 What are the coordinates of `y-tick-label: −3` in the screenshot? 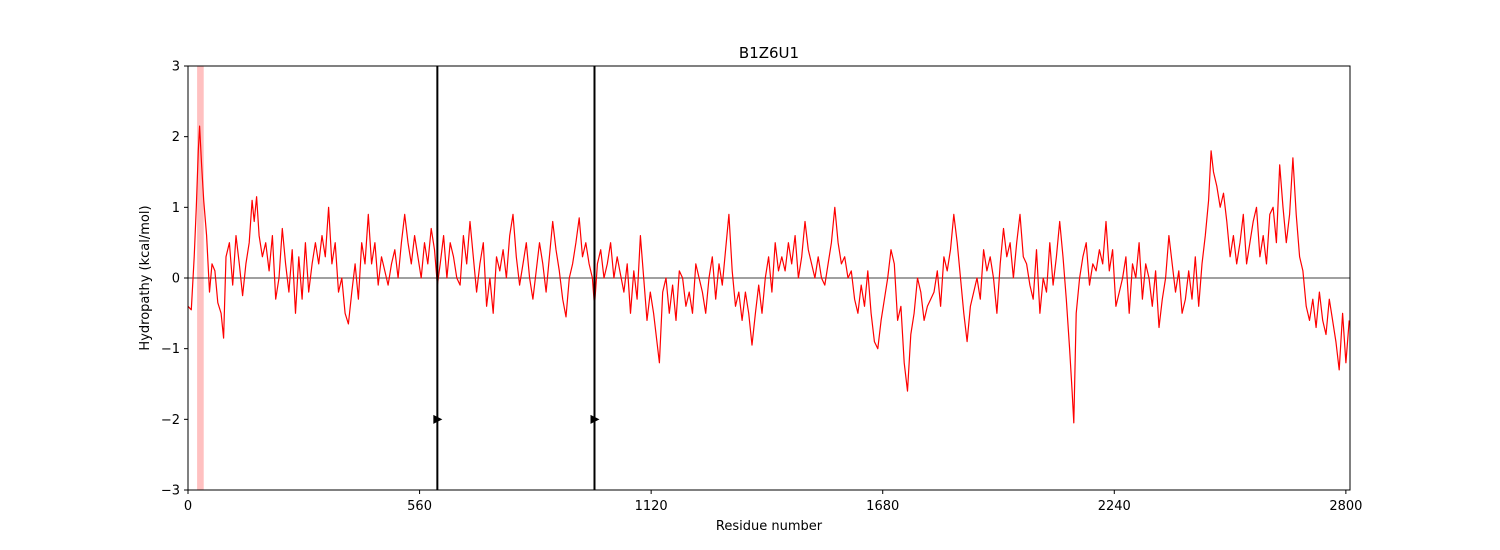 It's located at (170, 491).